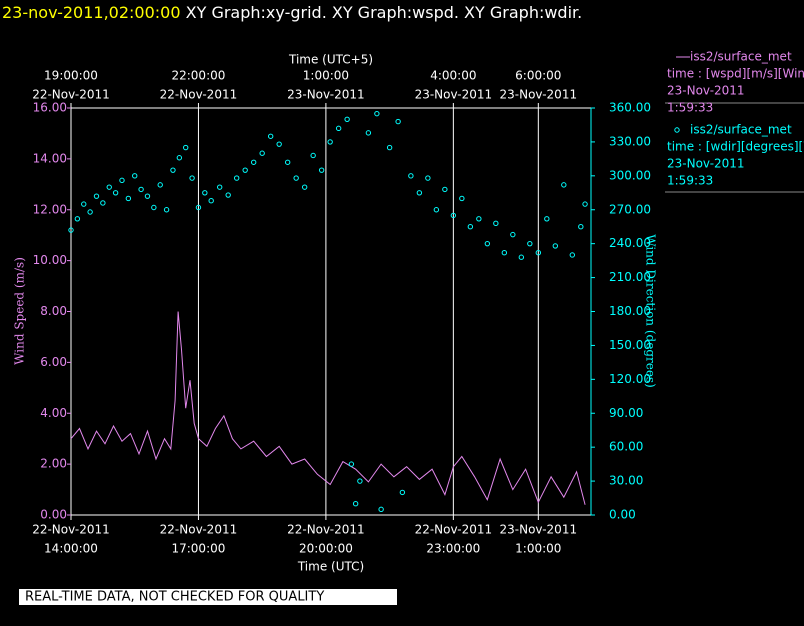 The image size is (804, 626). Describe the element at coordinates (630, 141) in the screenshot. I see `y2-tick-label: 330.00` at that location.